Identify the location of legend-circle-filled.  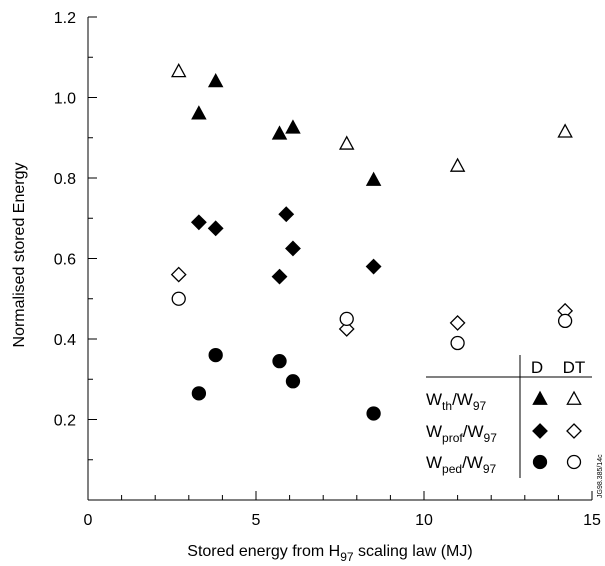
(540, 462).